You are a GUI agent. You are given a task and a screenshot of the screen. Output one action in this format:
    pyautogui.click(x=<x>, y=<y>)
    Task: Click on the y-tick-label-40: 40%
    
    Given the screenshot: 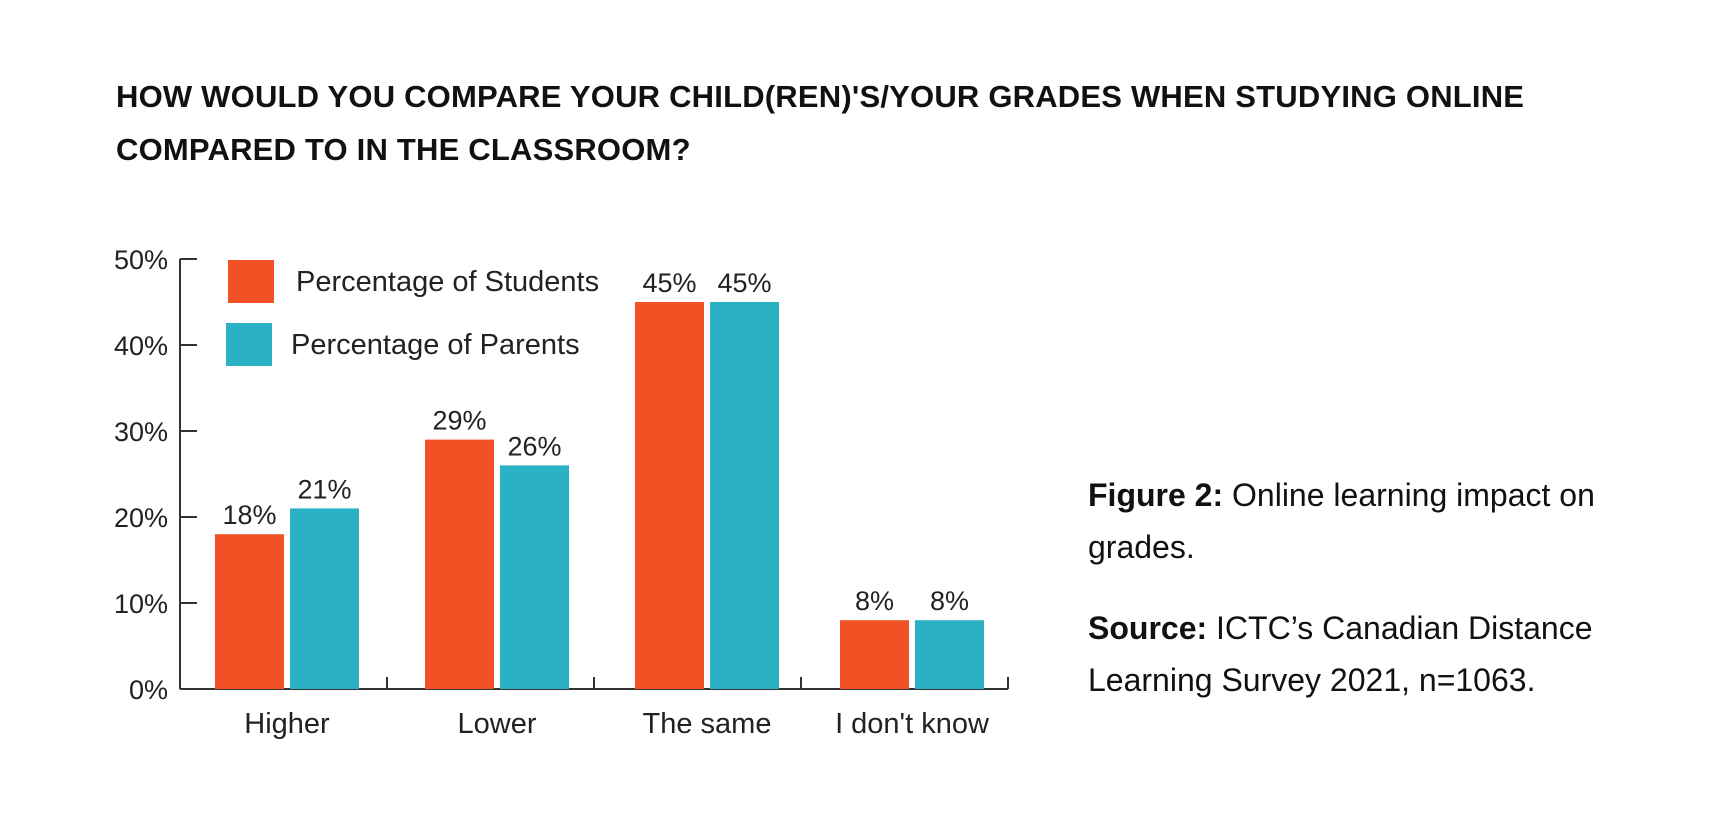 What is the action you would take?
    pyautogui.click(x=141, y=346)
    